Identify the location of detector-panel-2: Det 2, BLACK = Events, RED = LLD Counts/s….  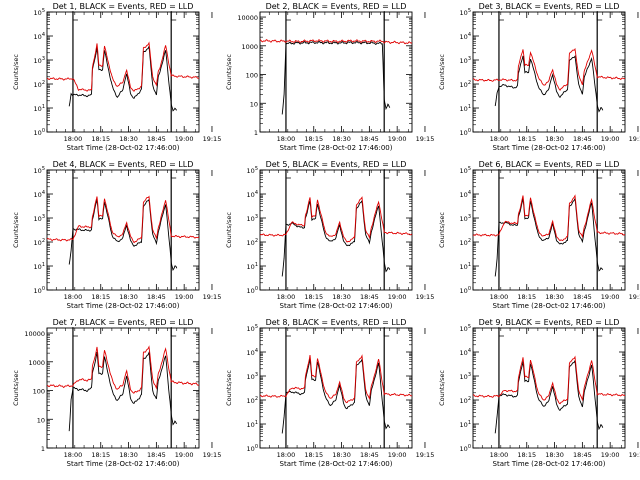
(329, 77).